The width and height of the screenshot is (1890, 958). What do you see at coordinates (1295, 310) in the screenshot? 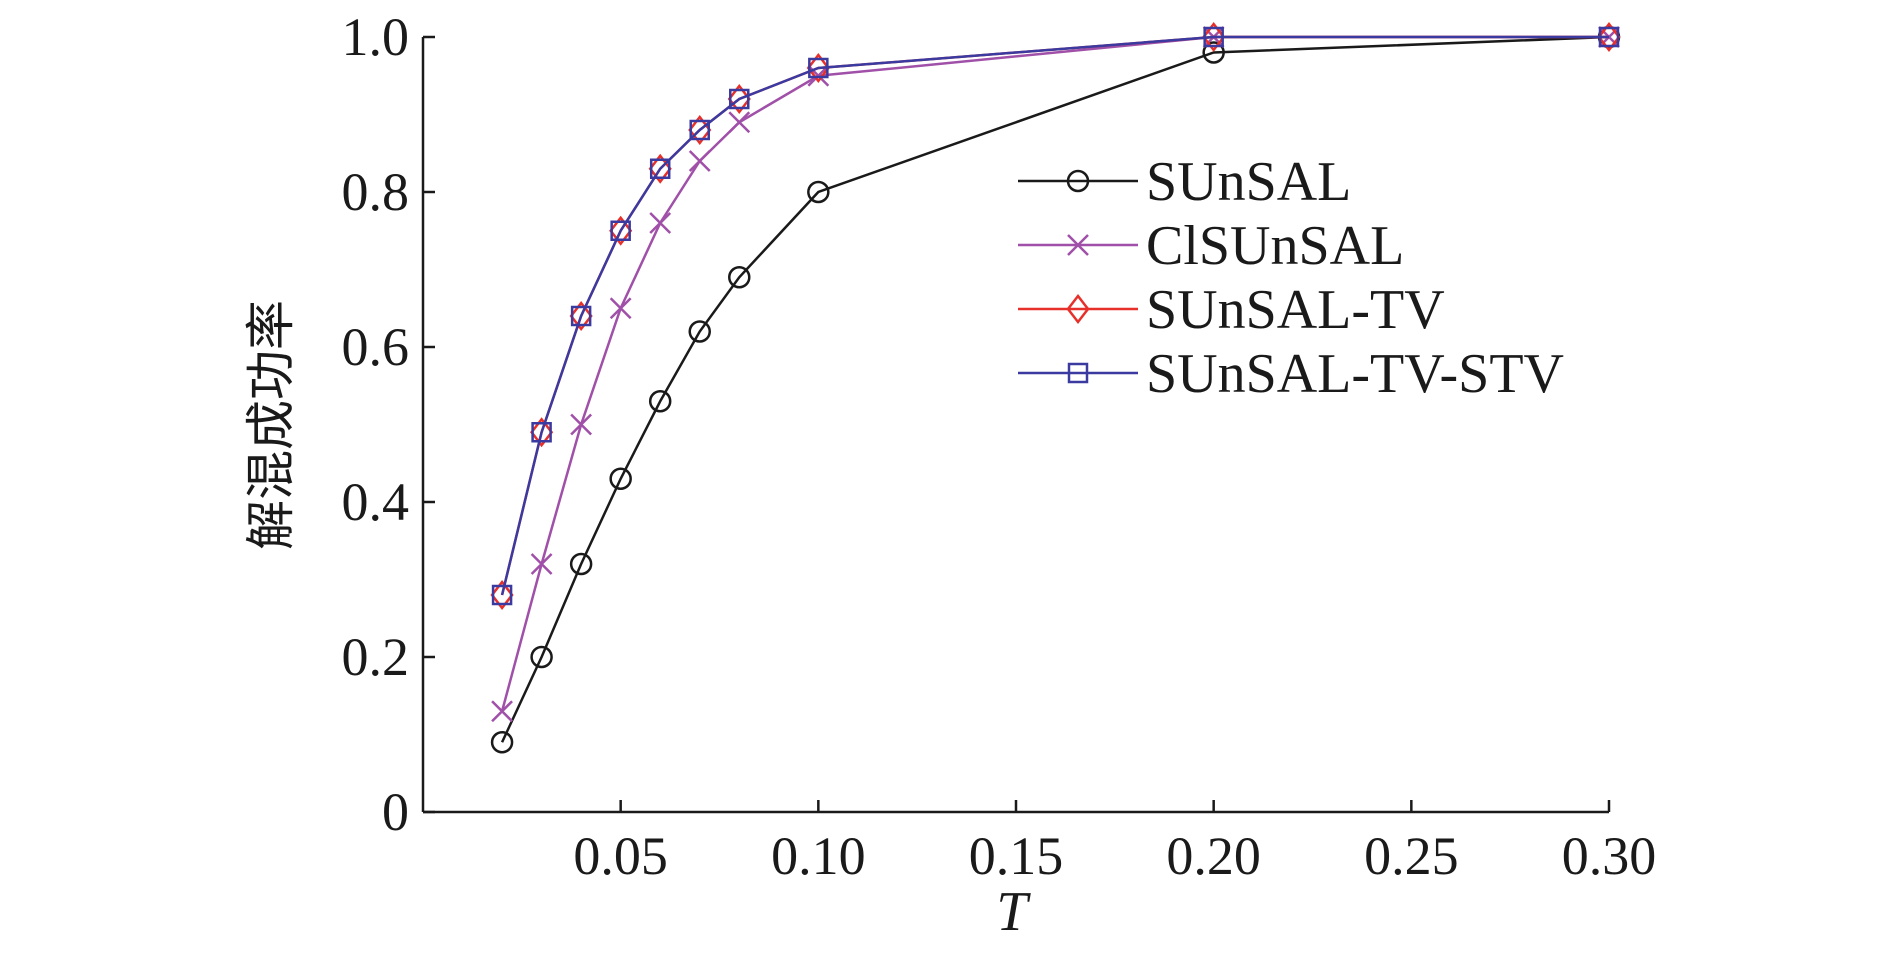
I see `legend-label: SUnSAL-TV` at bounding box center [1295, 310].